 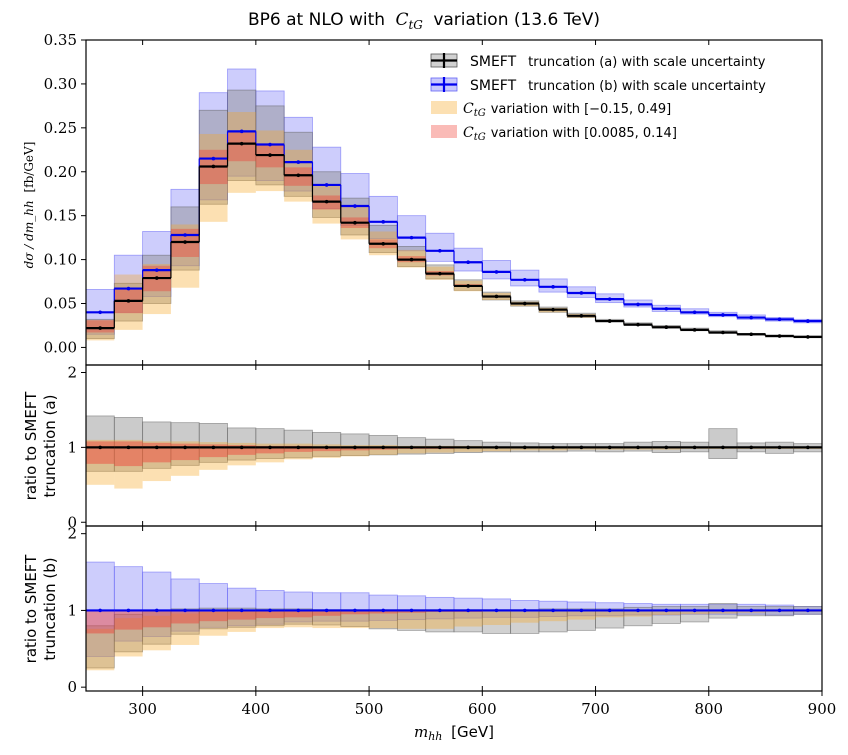 I want to click on x-axis-label-var: m, so click(x=421, y=732).